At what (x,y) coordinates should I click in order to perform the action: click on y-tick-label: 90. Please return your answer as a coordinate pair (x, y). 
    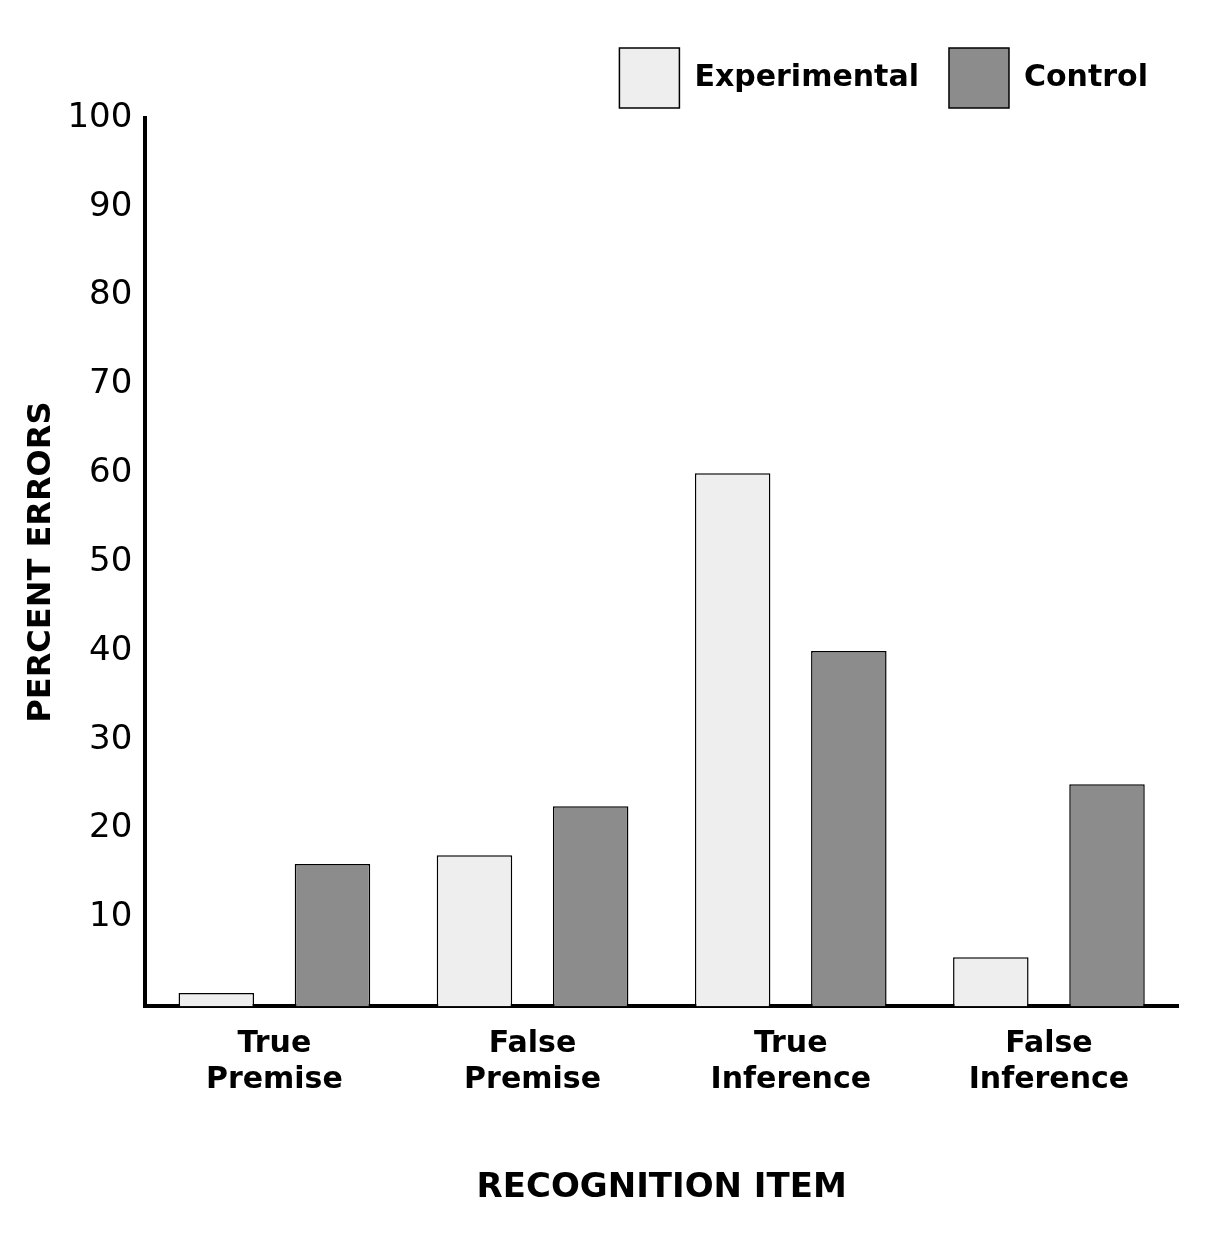
    Looking at the image, I should click on (111, 203).